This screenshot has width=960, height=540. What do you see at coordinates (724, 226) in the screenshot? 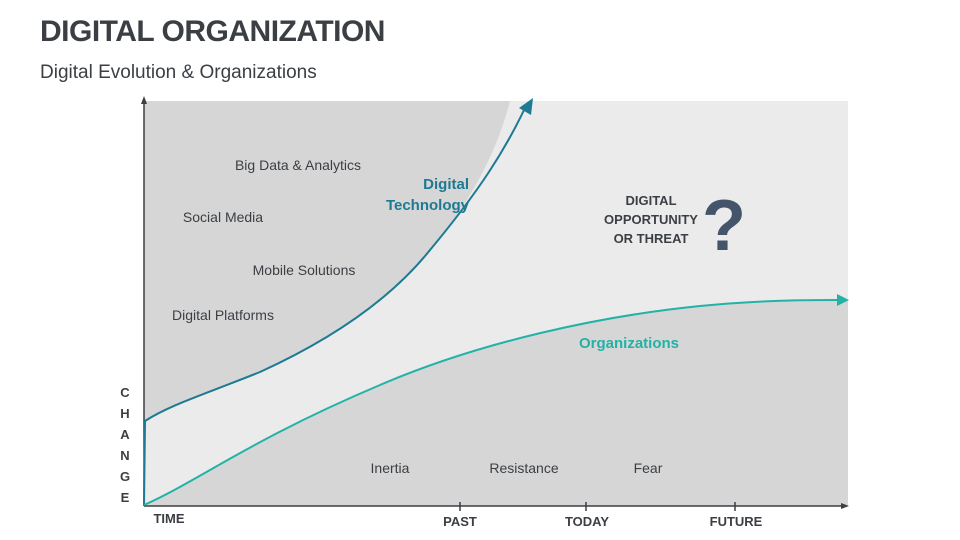
I see `question-mark-icon: ?` at bounding box center [724, 226].